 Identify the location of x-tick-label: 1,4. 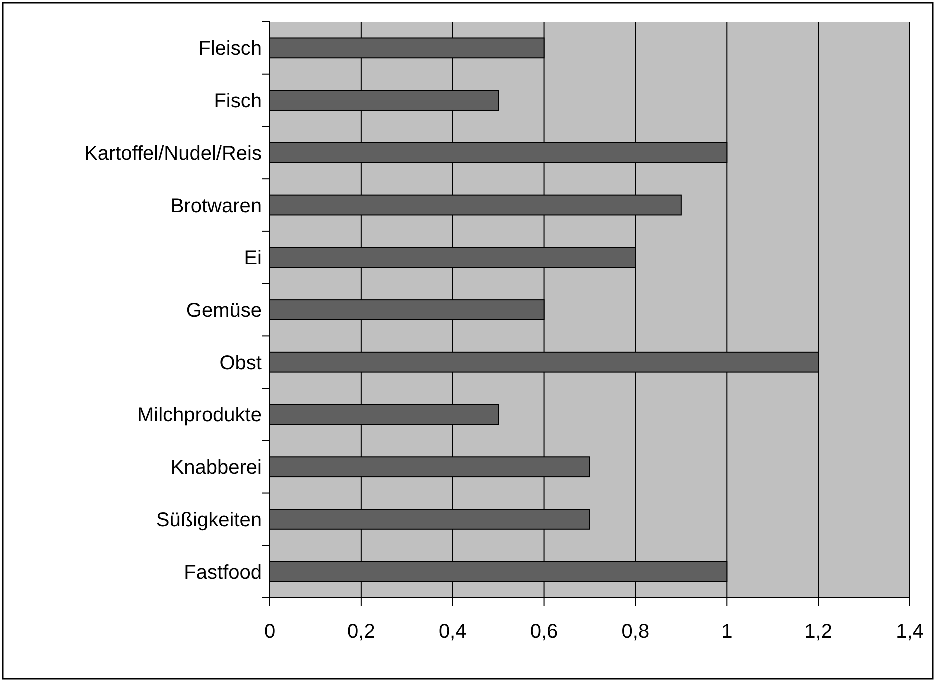
(910, 632).